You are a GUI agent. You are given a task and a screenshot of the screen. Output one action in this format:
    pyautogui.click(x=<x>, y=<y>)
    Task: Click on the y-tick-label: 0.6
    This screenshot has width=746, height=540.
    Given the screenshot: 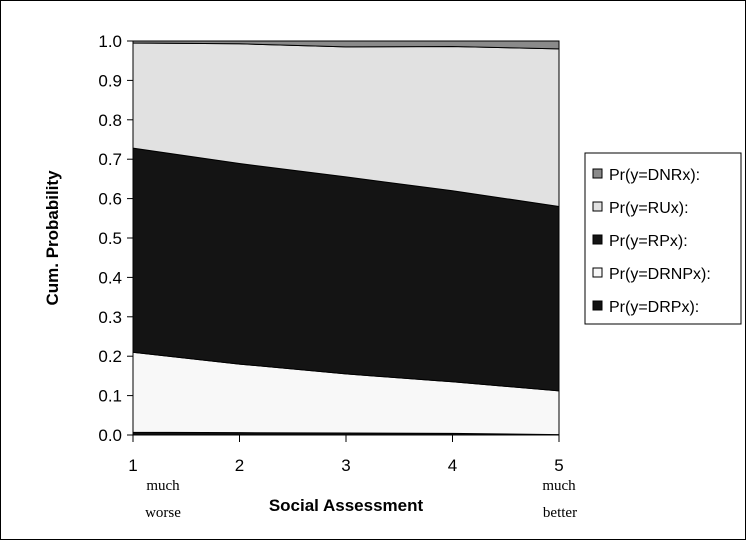 What is the action you would take?
    pyautogui.click(x=110, y=199)
    